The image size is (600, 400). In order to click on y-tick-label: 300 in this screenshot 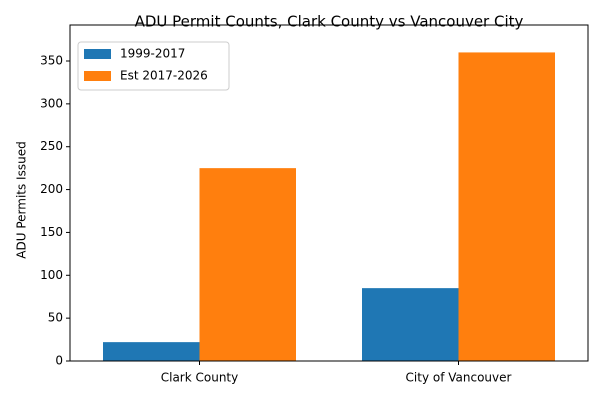, I will do `click(51, 103)`.